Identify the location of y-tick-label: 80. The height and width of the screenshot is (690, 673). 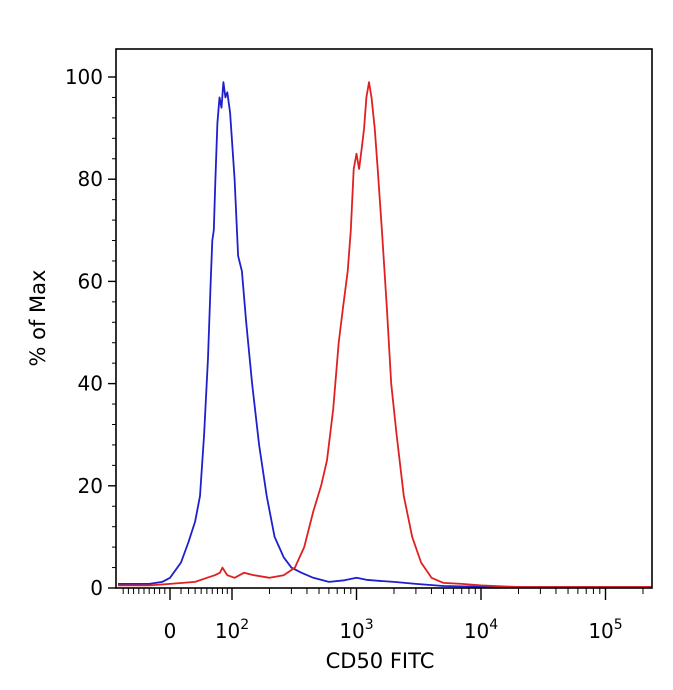
(90, 179).